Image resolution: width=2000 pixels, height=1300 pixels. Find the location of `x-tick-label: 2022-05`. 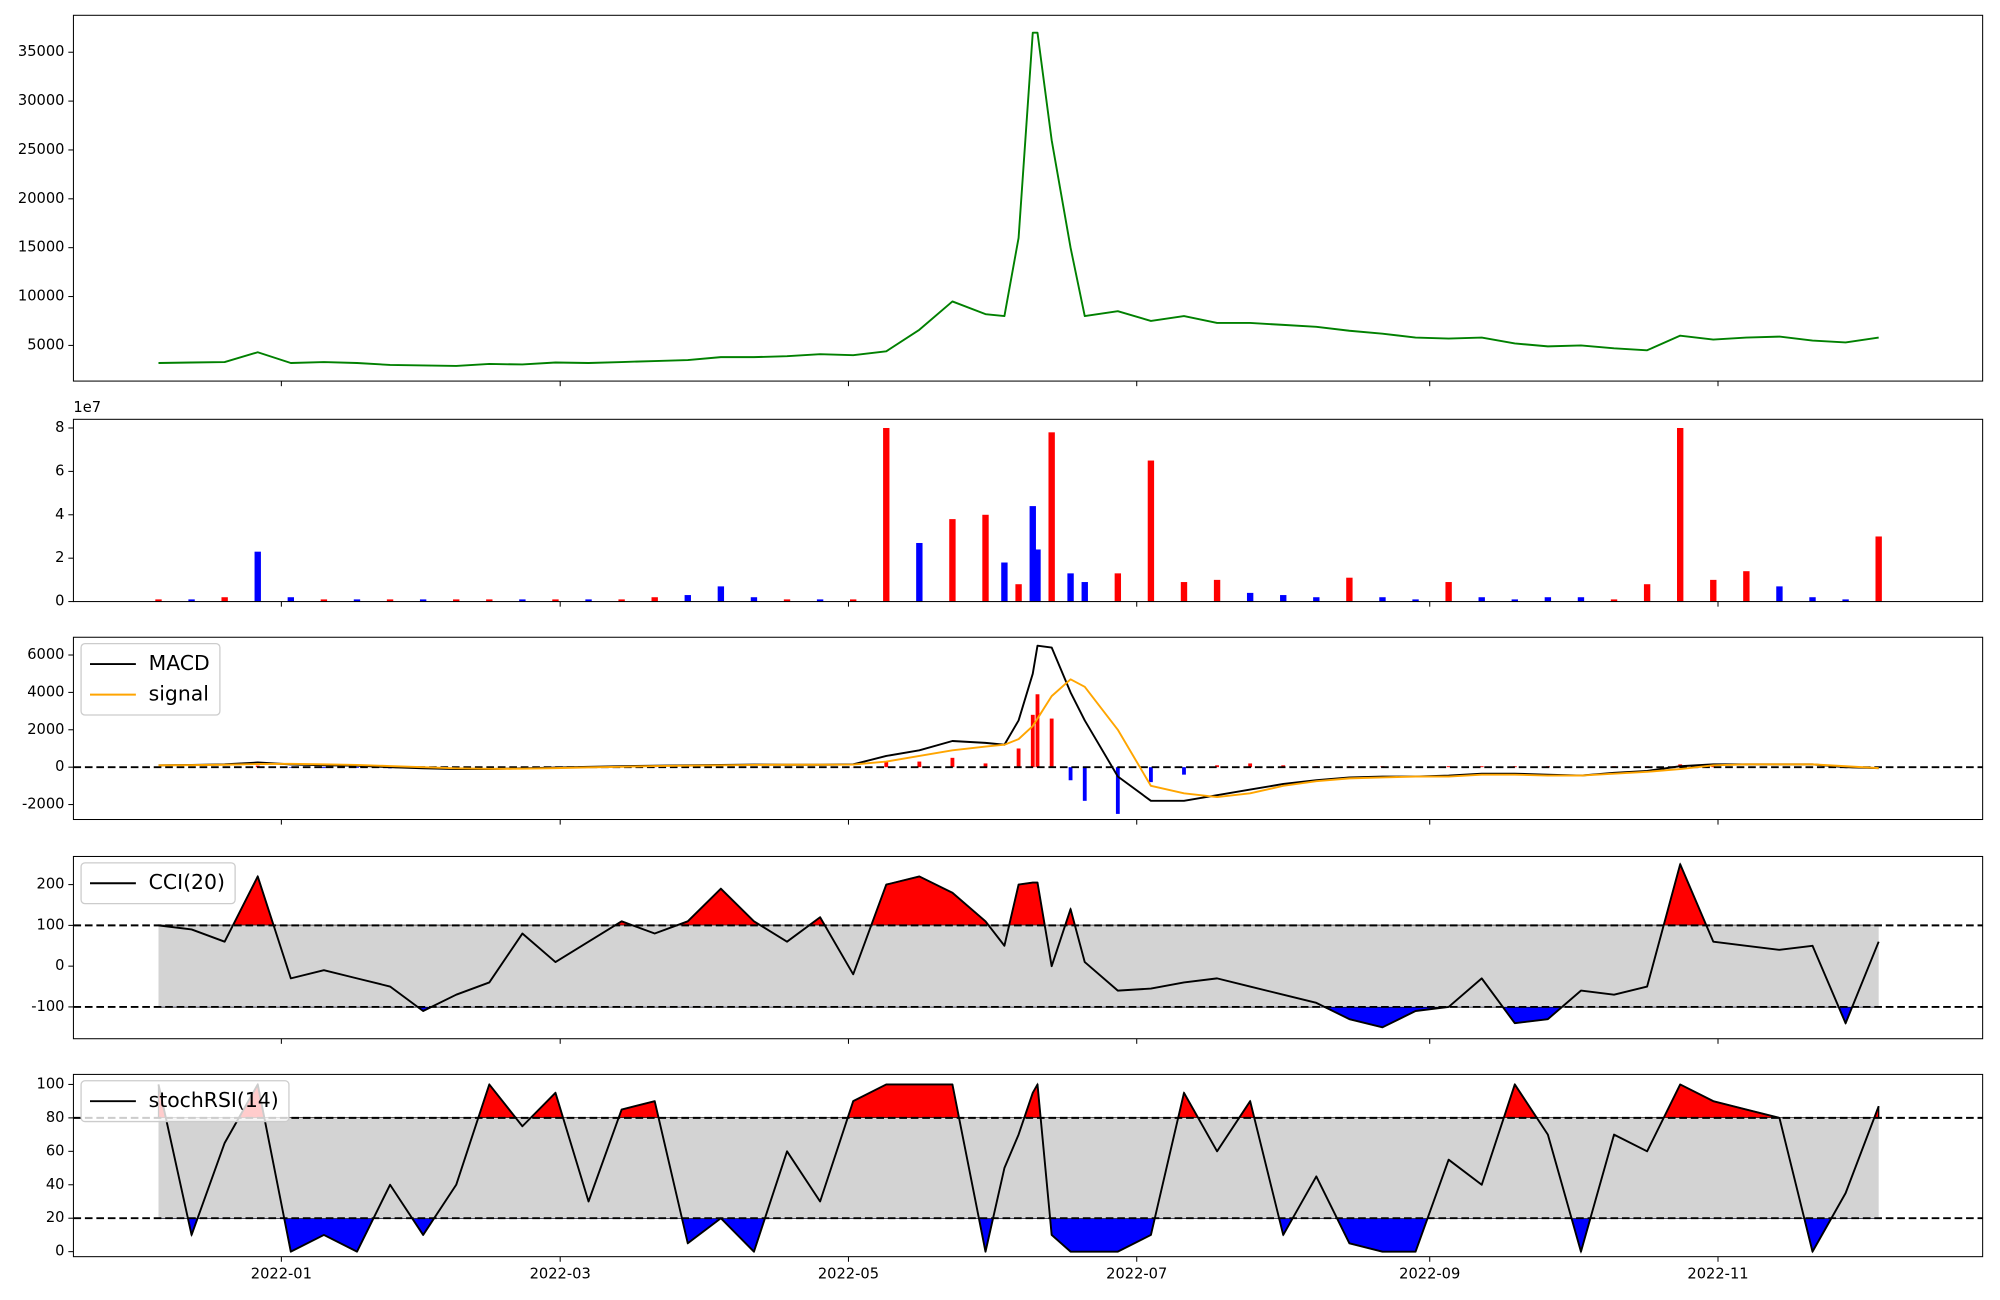

x-tick-label: 2022-05 is located at coordinates (848, 1274).